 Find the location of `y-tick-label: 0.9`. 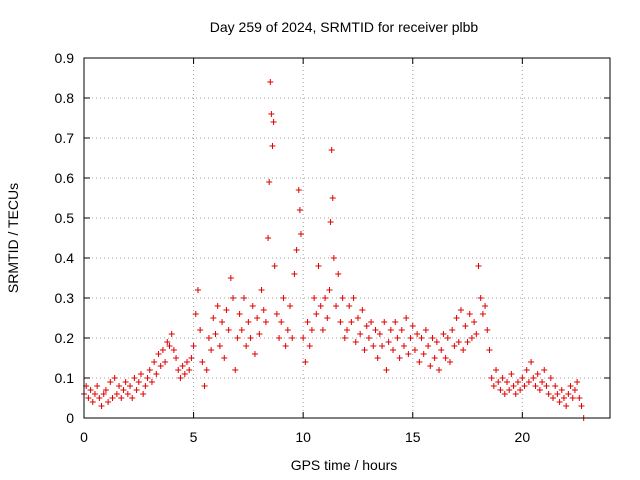

y-tick-label: 0.9 is located at coordinates (65, 58).